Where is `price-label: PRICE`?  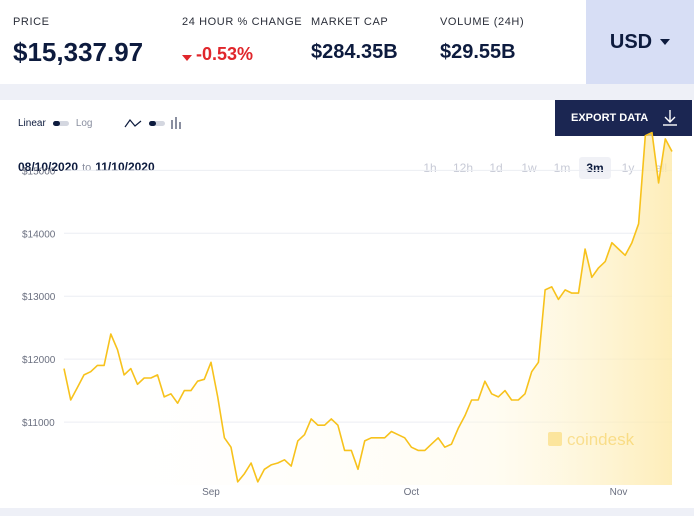
price-label: PRICE is located at coordinates (31, 22).